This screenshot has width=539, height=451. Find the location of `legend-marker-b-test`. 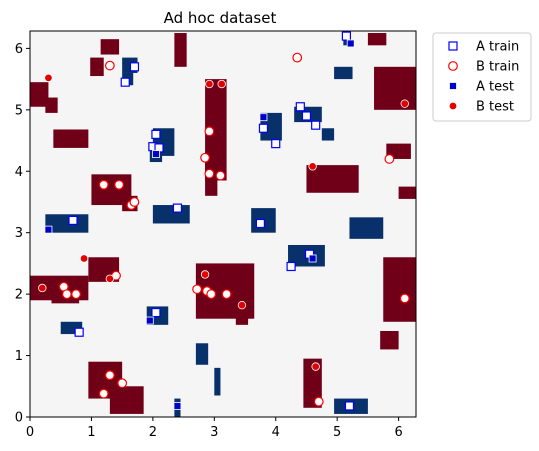

legend-marker-b-test is located at coordinates (453, 106).